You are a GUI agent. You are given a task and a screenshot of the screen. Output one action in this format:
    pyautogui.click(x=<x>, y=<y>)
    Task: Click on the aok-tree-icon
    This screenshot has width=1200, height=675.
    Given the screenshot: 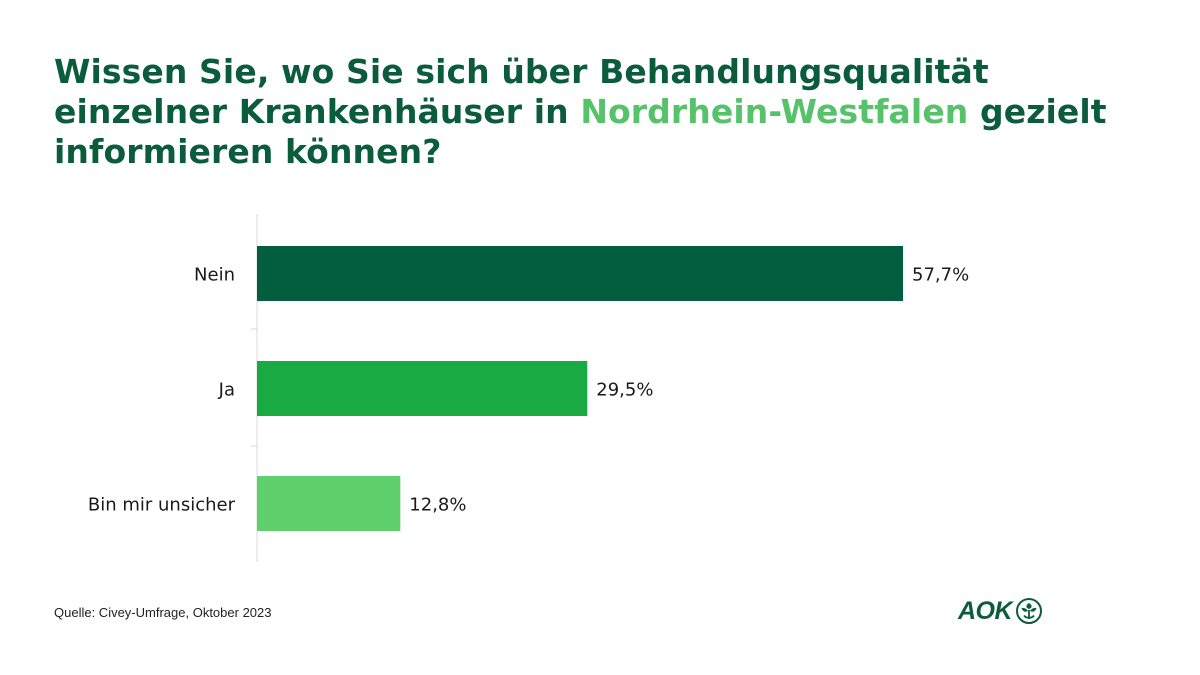 What is the action you would take?
    pyautogui.click(x=1029, y=611)
    